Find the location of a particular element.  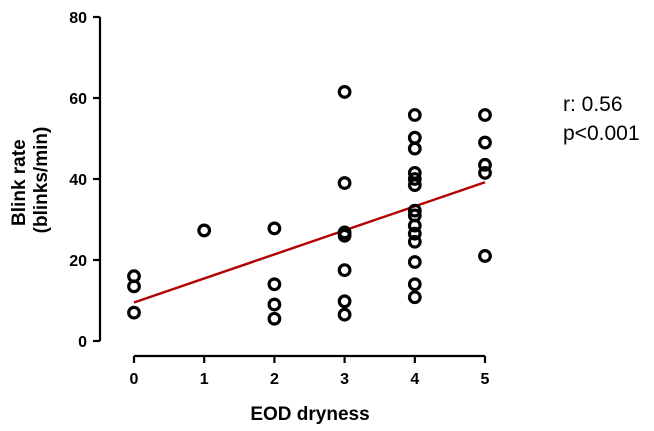

y-axis-title: Blink rate (blinks/min) is located at coordinates (30, 180).